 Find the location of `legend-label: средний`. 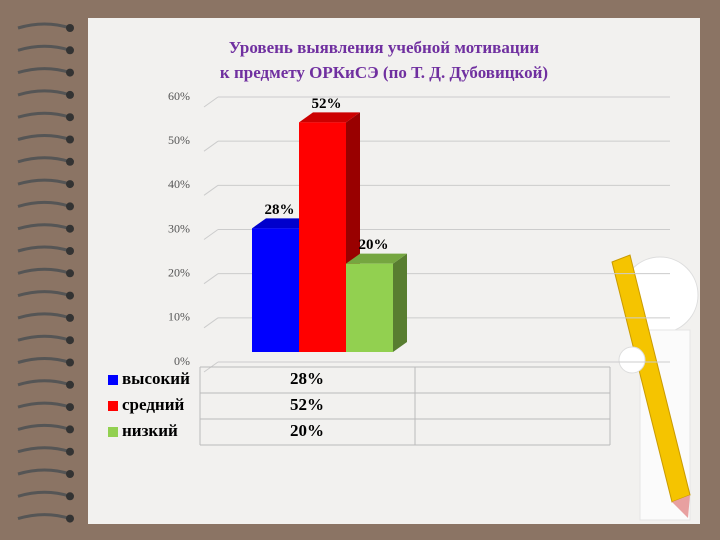

legend-label: средний is located at coordinates (153, 404).